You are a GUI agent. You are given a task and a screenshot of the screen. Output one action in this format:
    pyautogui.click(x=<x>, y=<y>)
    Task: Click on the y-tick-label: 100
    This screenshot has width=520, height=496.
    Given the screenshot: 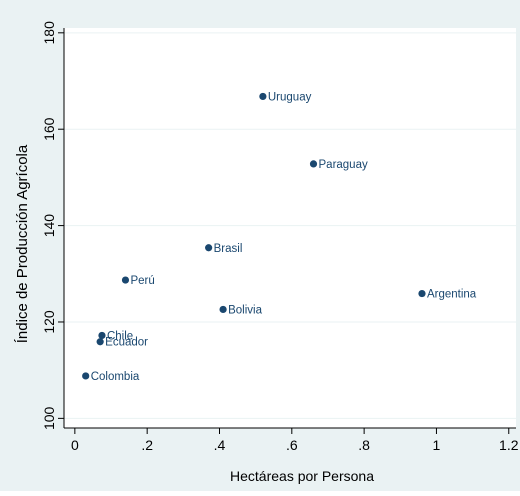 What is the action you would take?
    pyautogui.click(x=49, y=418)
    